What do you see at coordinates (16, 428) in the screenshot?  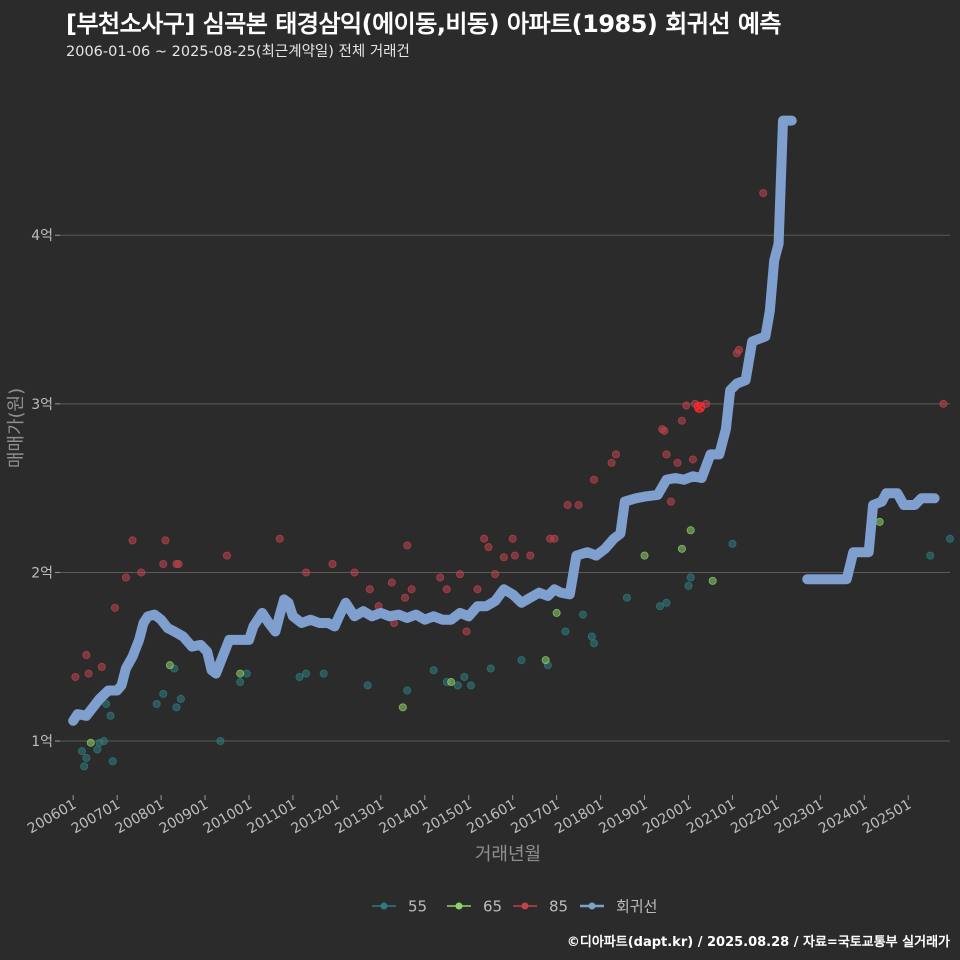 I see `y-axis-title: 매매가(원)` at bounding box center [16, 428].